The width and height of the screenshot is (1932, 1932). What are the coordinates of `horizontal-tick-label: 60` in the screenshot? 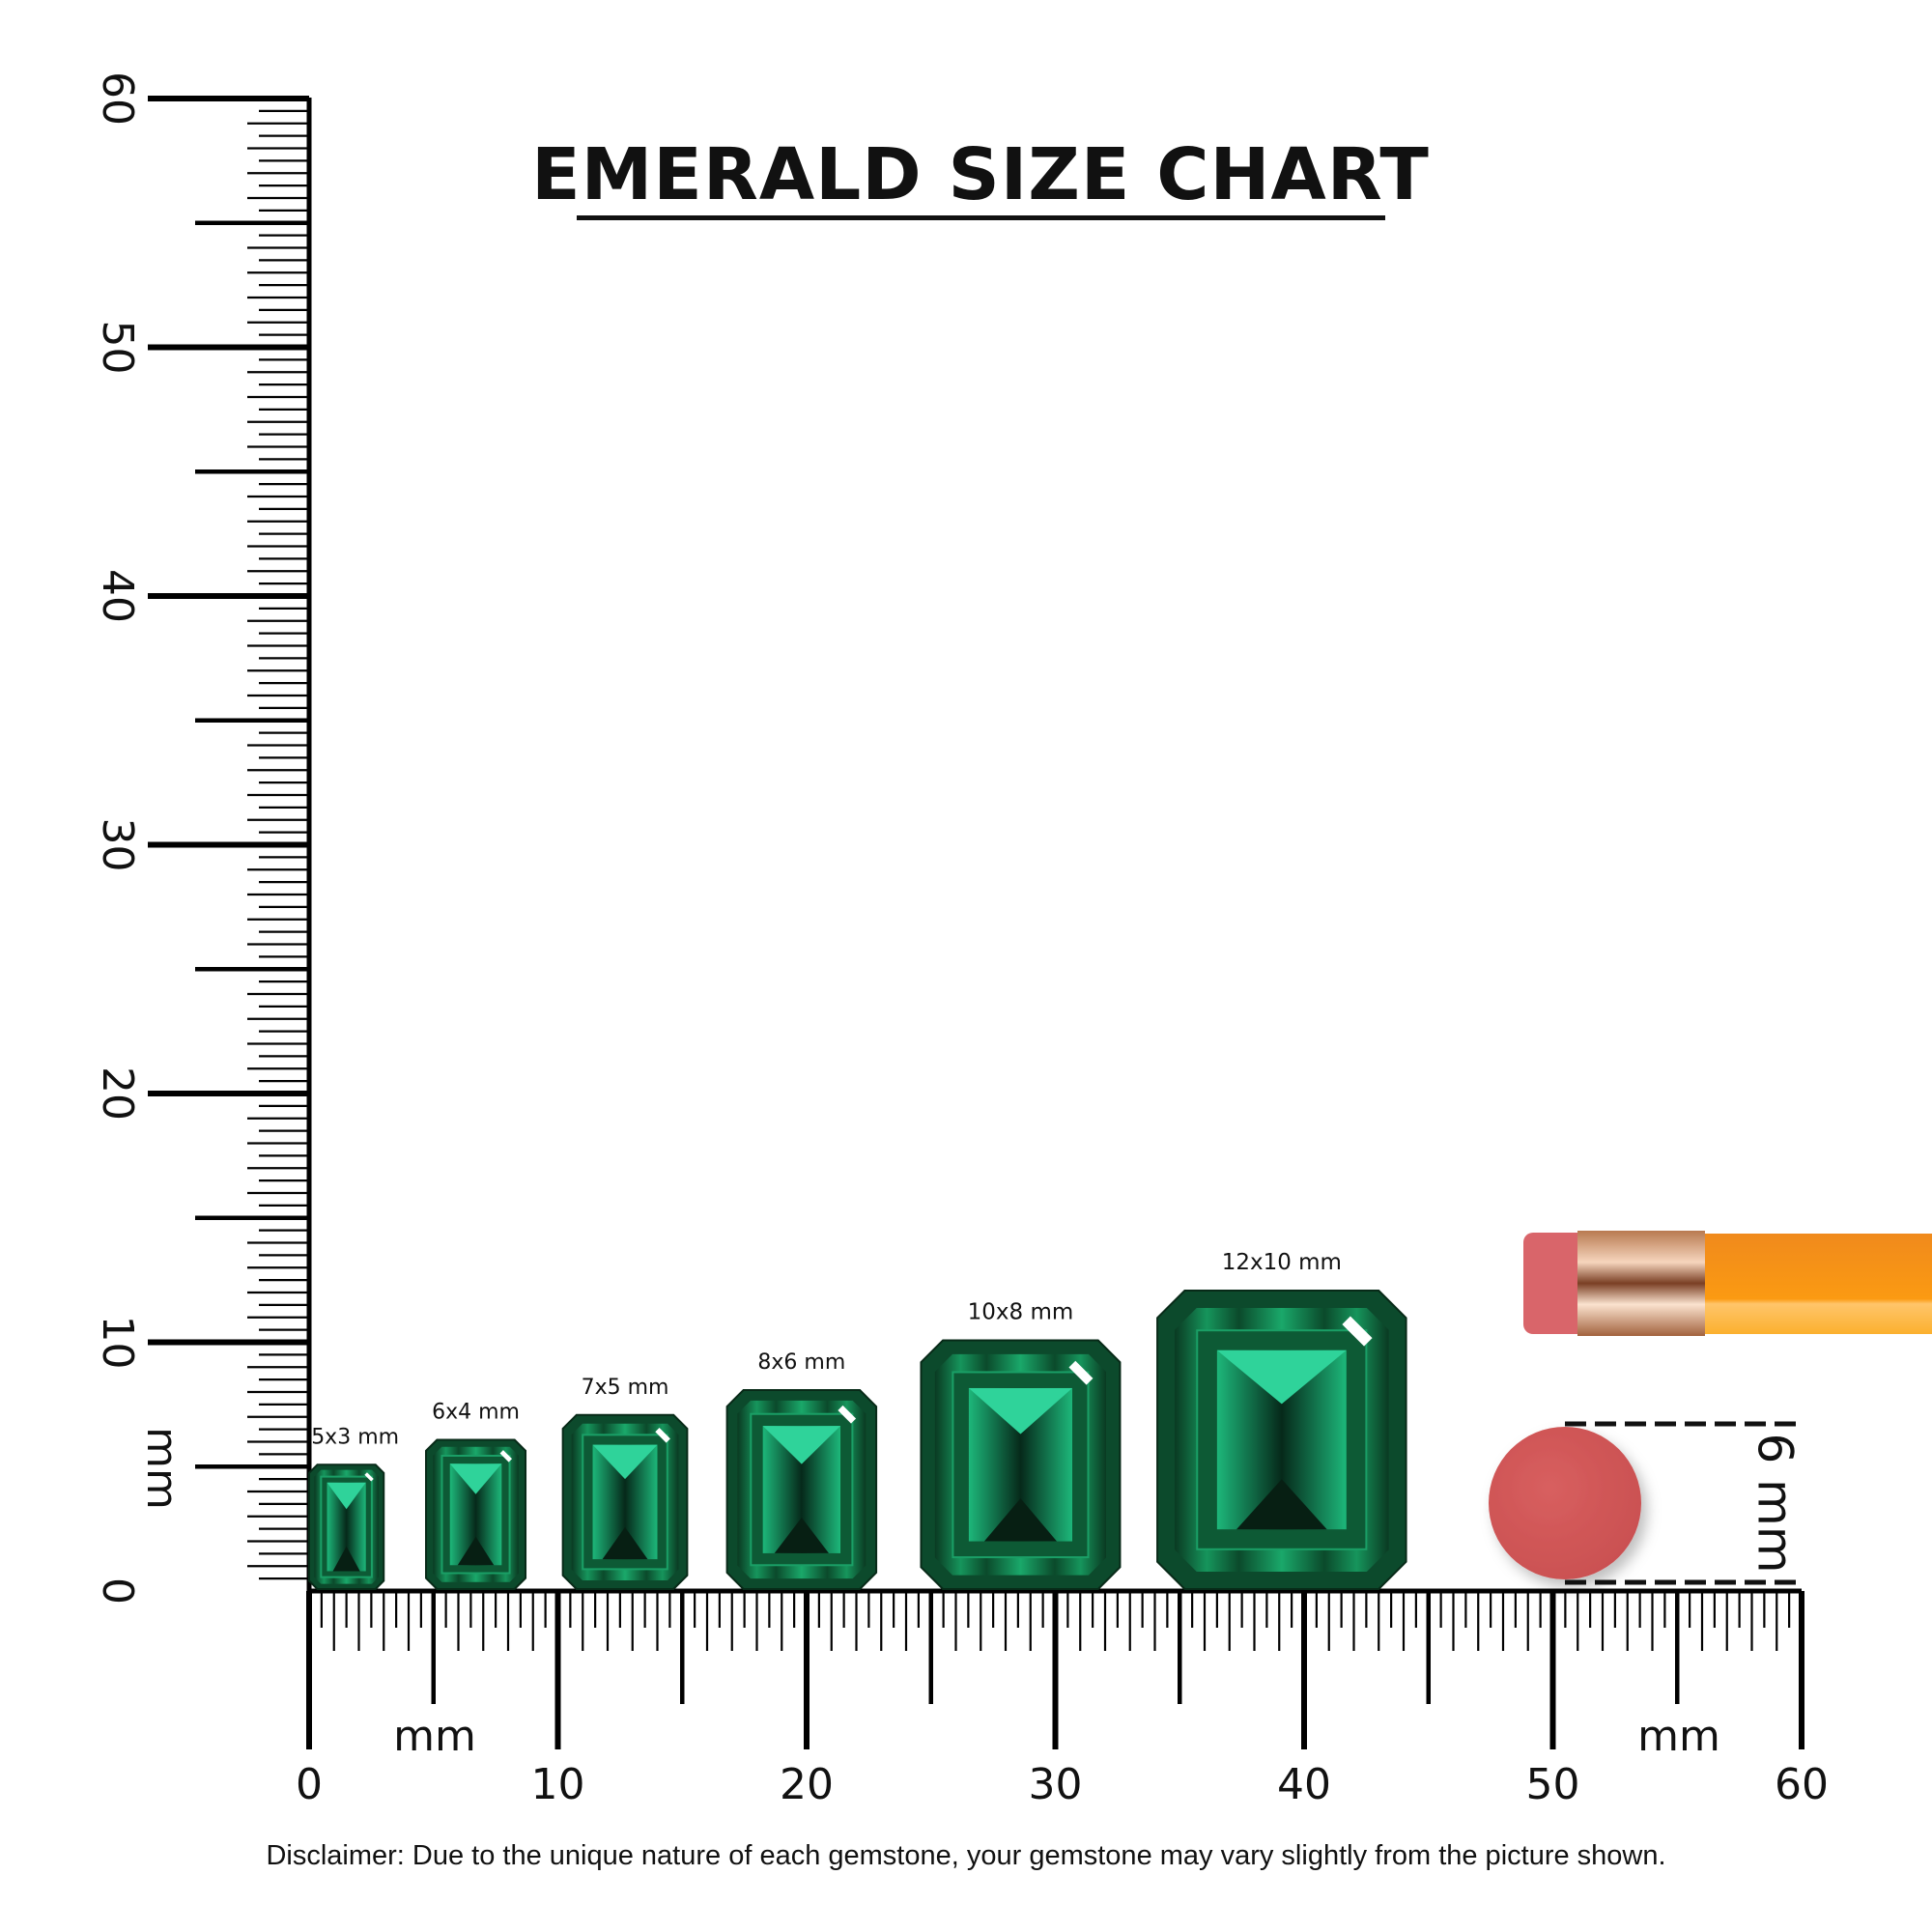 It's located at (1802, 1784).